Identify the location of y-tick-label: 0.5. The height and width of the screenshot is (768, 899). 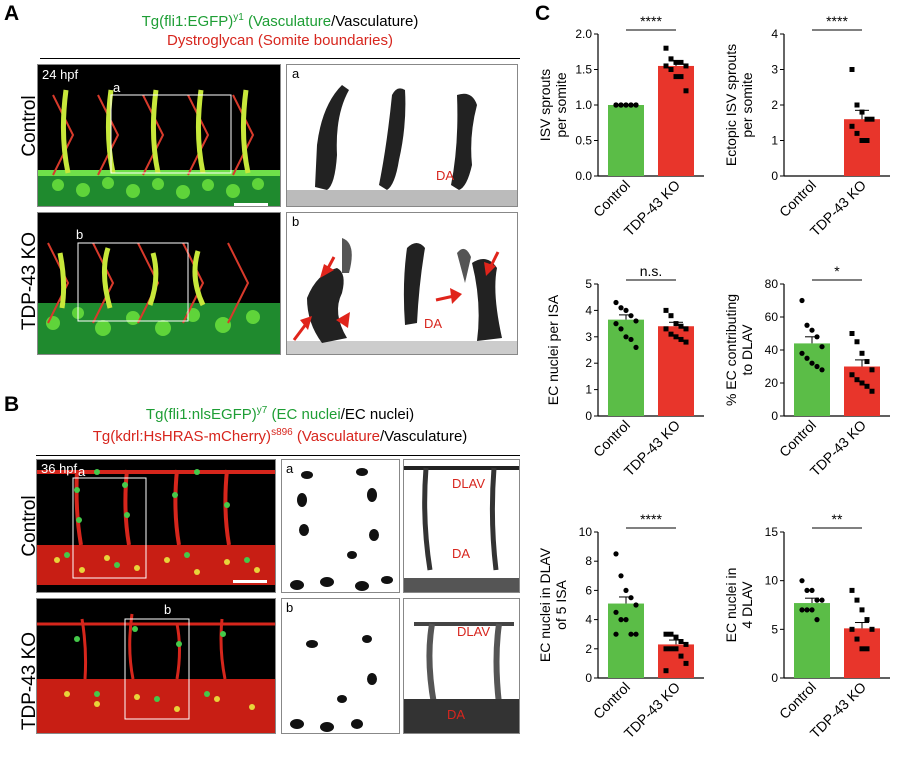
(583, 141).